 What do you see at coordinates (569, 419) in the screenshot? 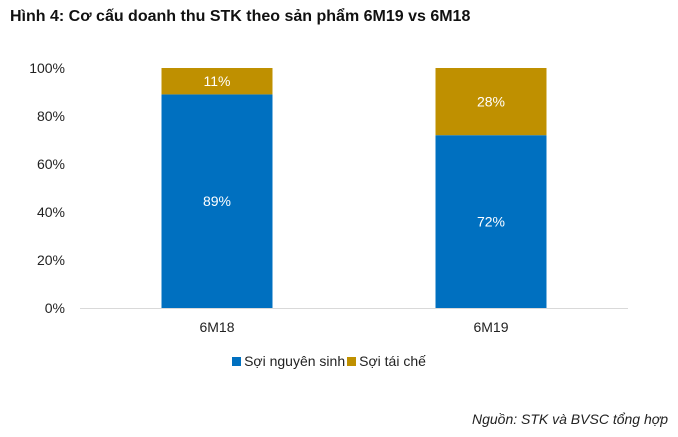
I see `source-note: Nguồn: STK và BVSC tổng hợp` at bounding box center [569, 419].